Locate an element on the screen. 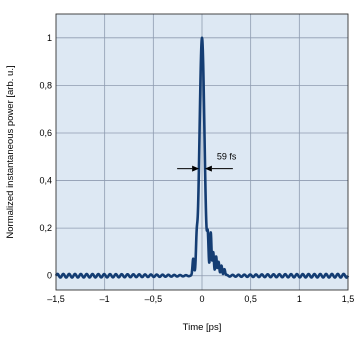  x-tick-label: –1,5 is located at coordinates (56, 299).